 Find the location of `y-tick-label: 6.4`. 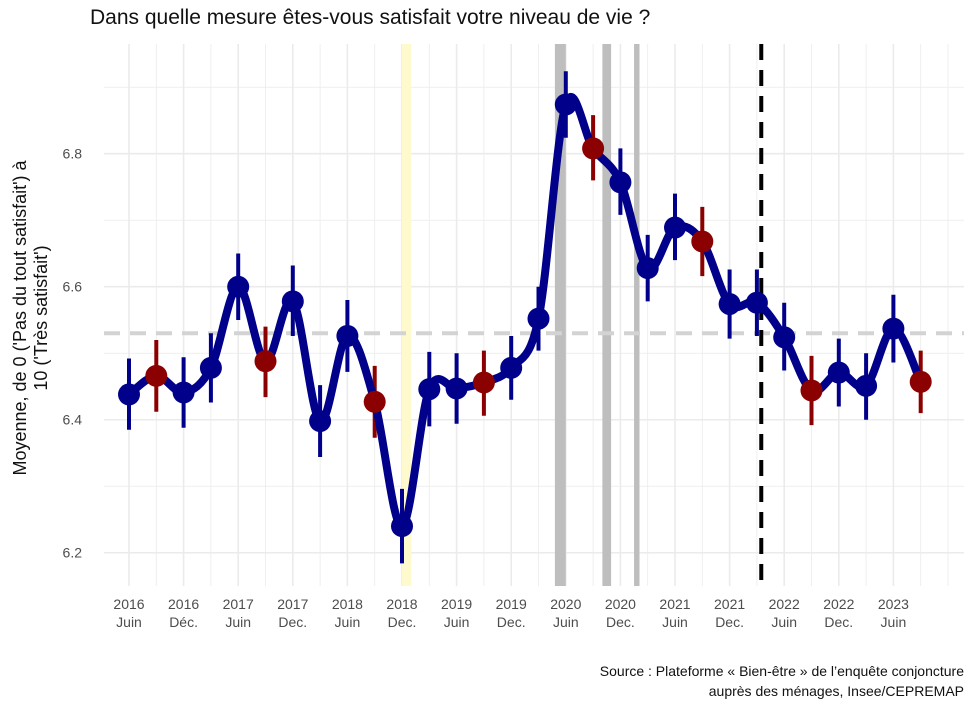

y-tick-label: 6.4 is located at coordinates (73, 420).